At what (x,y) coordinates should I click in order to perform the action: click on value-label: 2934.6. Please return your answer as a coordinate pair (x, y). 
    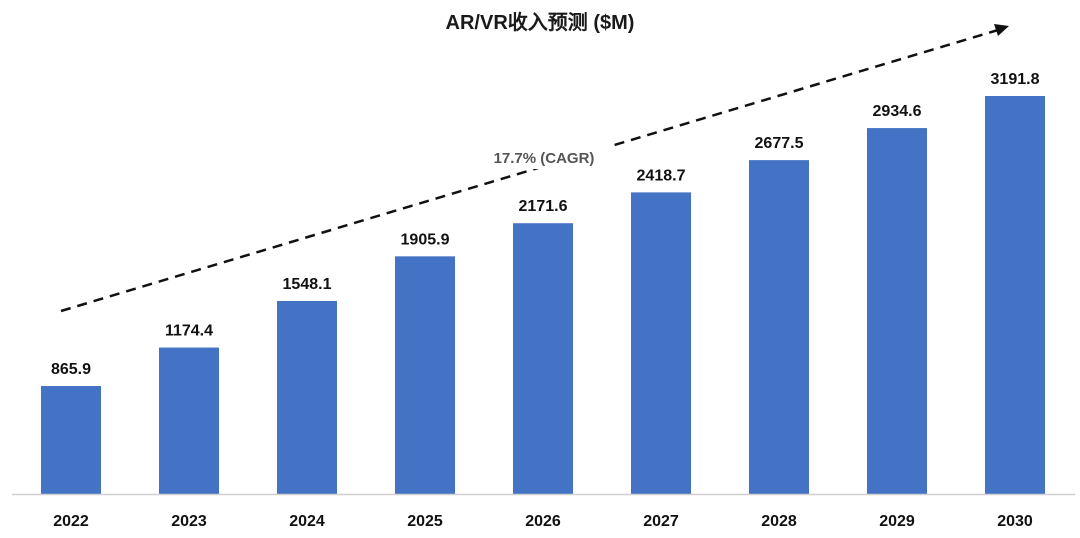
    Looking at the image, I should click on (897, 111).